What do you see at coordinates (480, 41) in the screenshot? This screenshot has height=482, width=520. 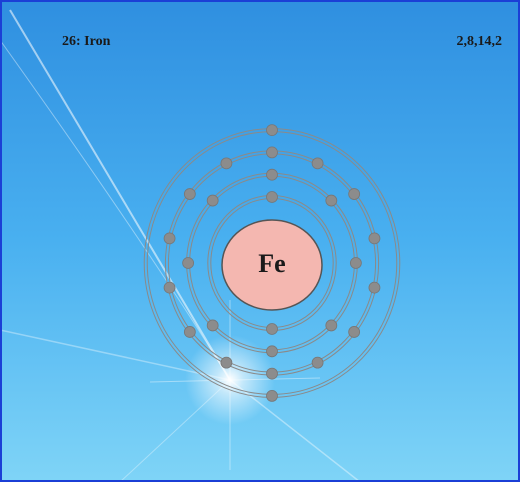 I see `electron-configuration: 2,8,14,2` at bounding box center [480, 41].